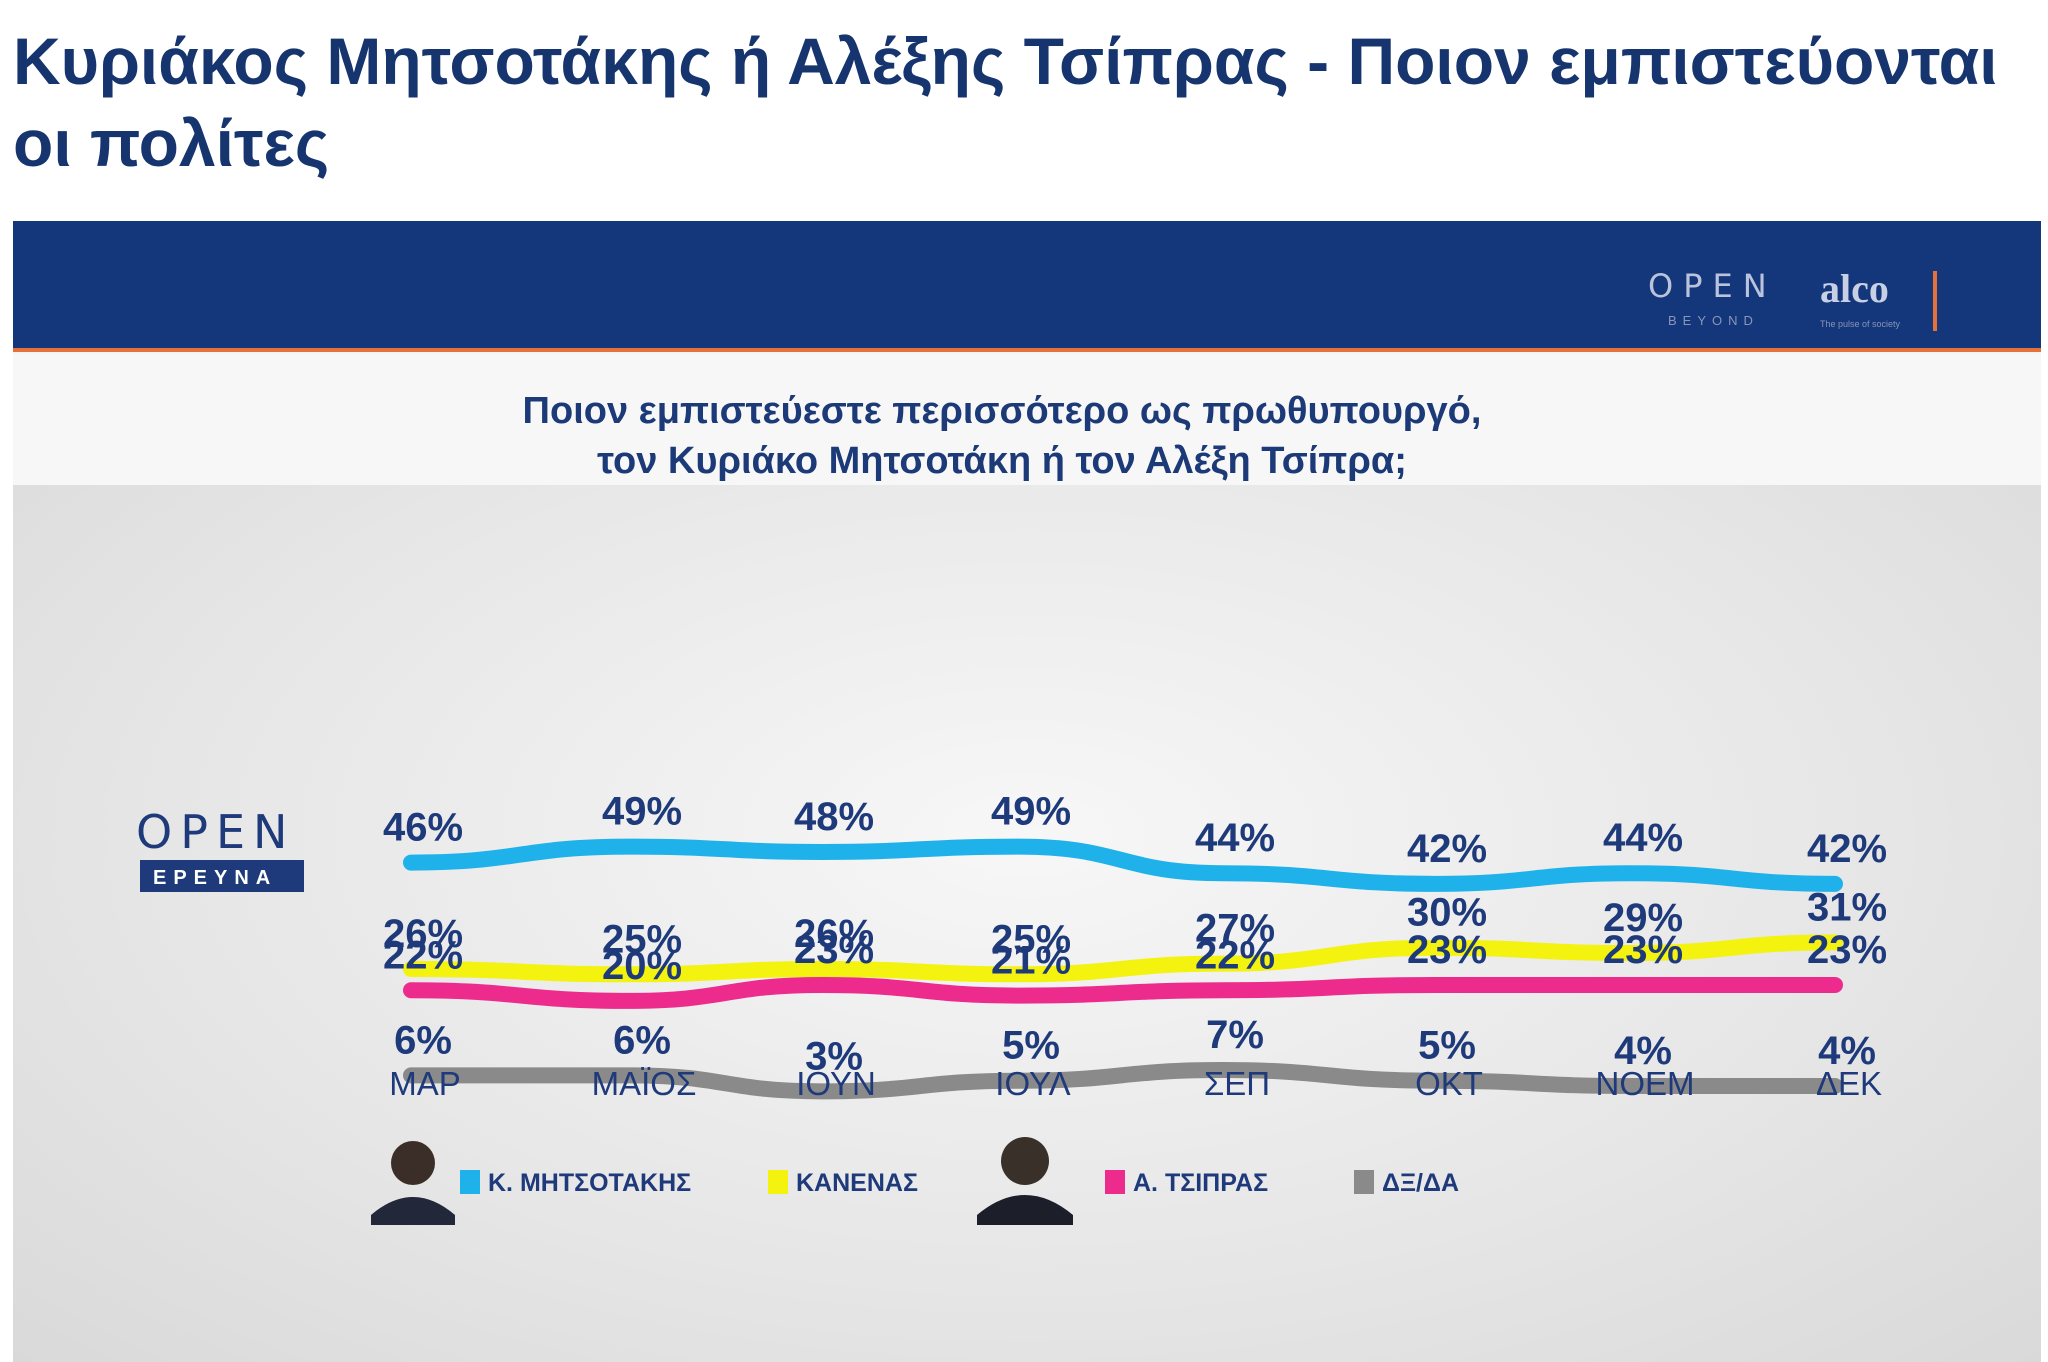  I want to click on mitsotakis-photo-body, so click(413, 1211).